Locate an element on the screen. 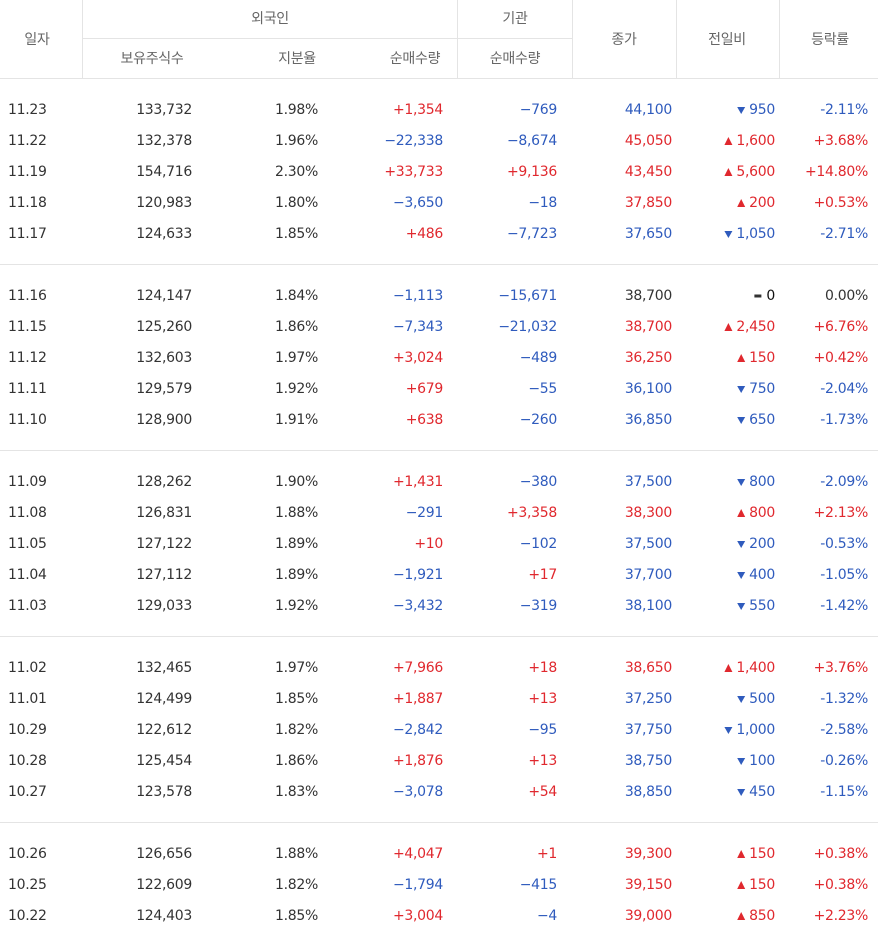  cell-holdings: 126,831 is located at coordinates (164, 513).